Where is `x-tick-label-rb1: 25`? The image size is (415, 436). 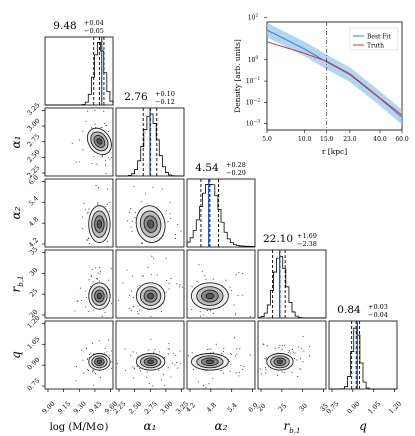
x-tick-label-rb1: 25 is located at coordinates (283, 408).